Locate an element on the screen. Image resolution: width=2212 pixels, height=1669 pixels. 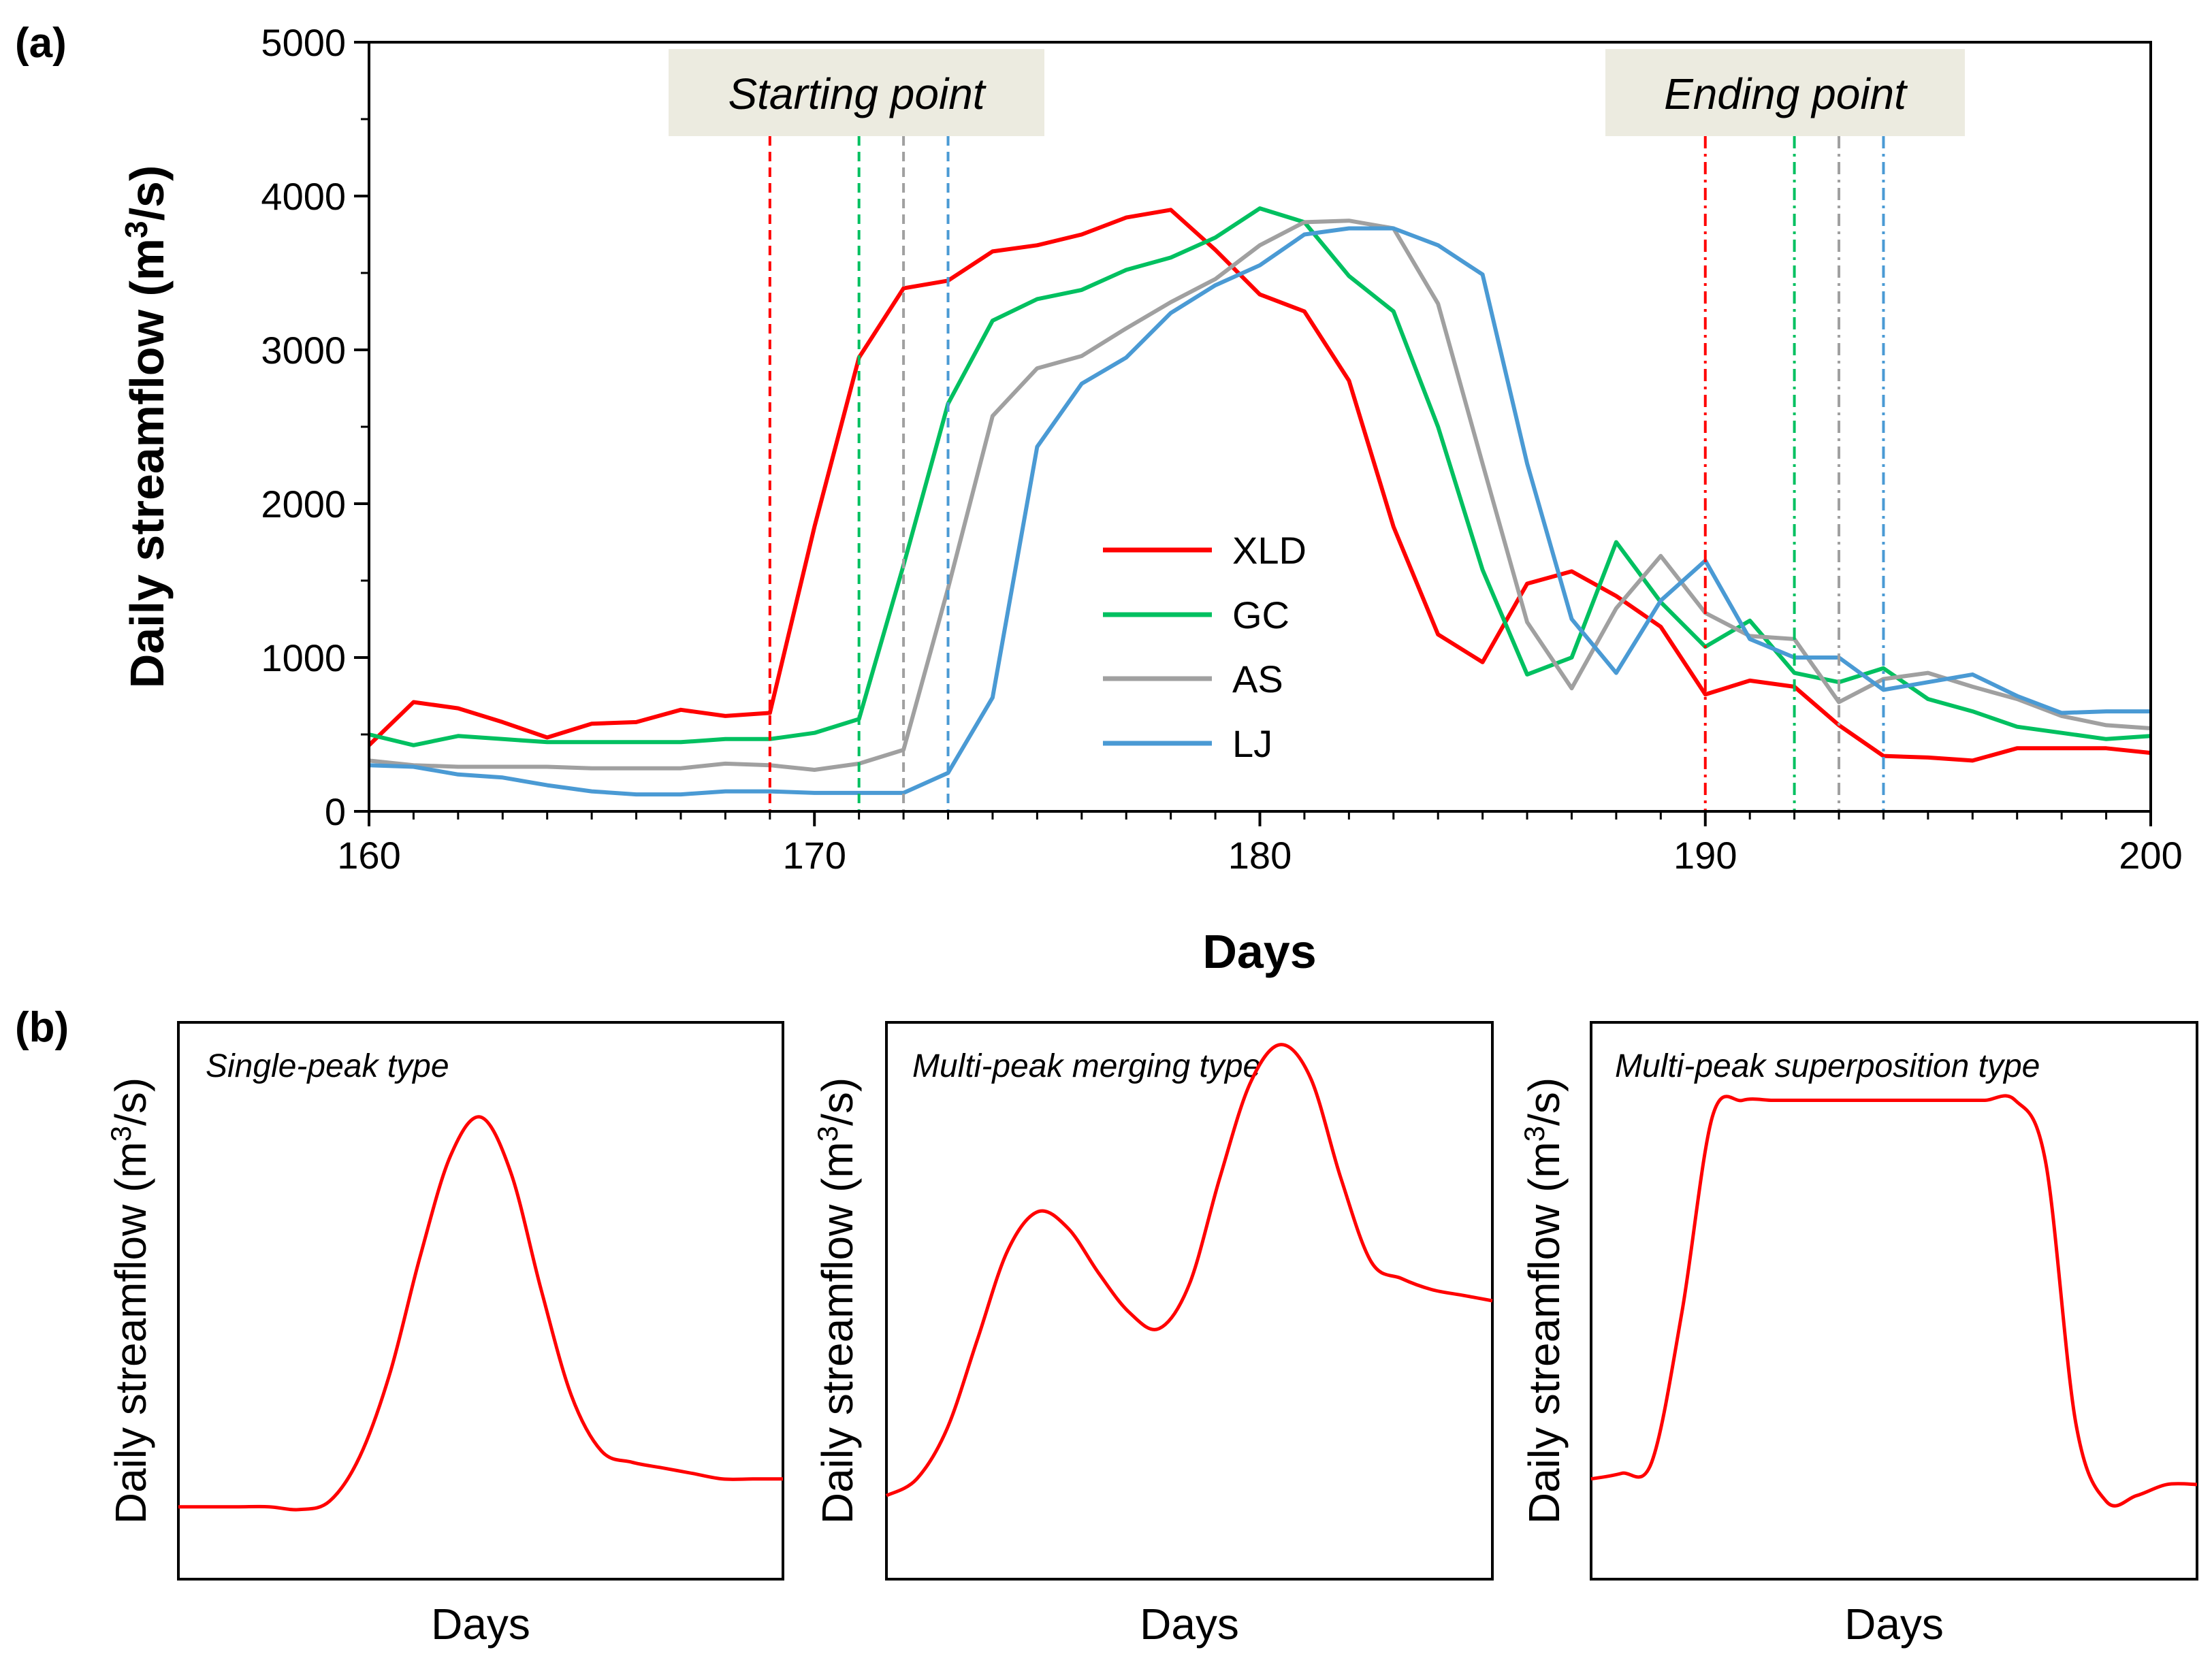
subplot-3-curve is located at coordinates (1894, 1301).